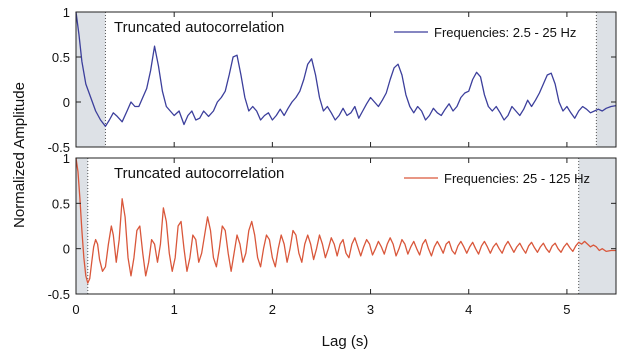 This screenshot has height=354, width=628. I want to click on x-tick-label: 1, so click(174, 309).